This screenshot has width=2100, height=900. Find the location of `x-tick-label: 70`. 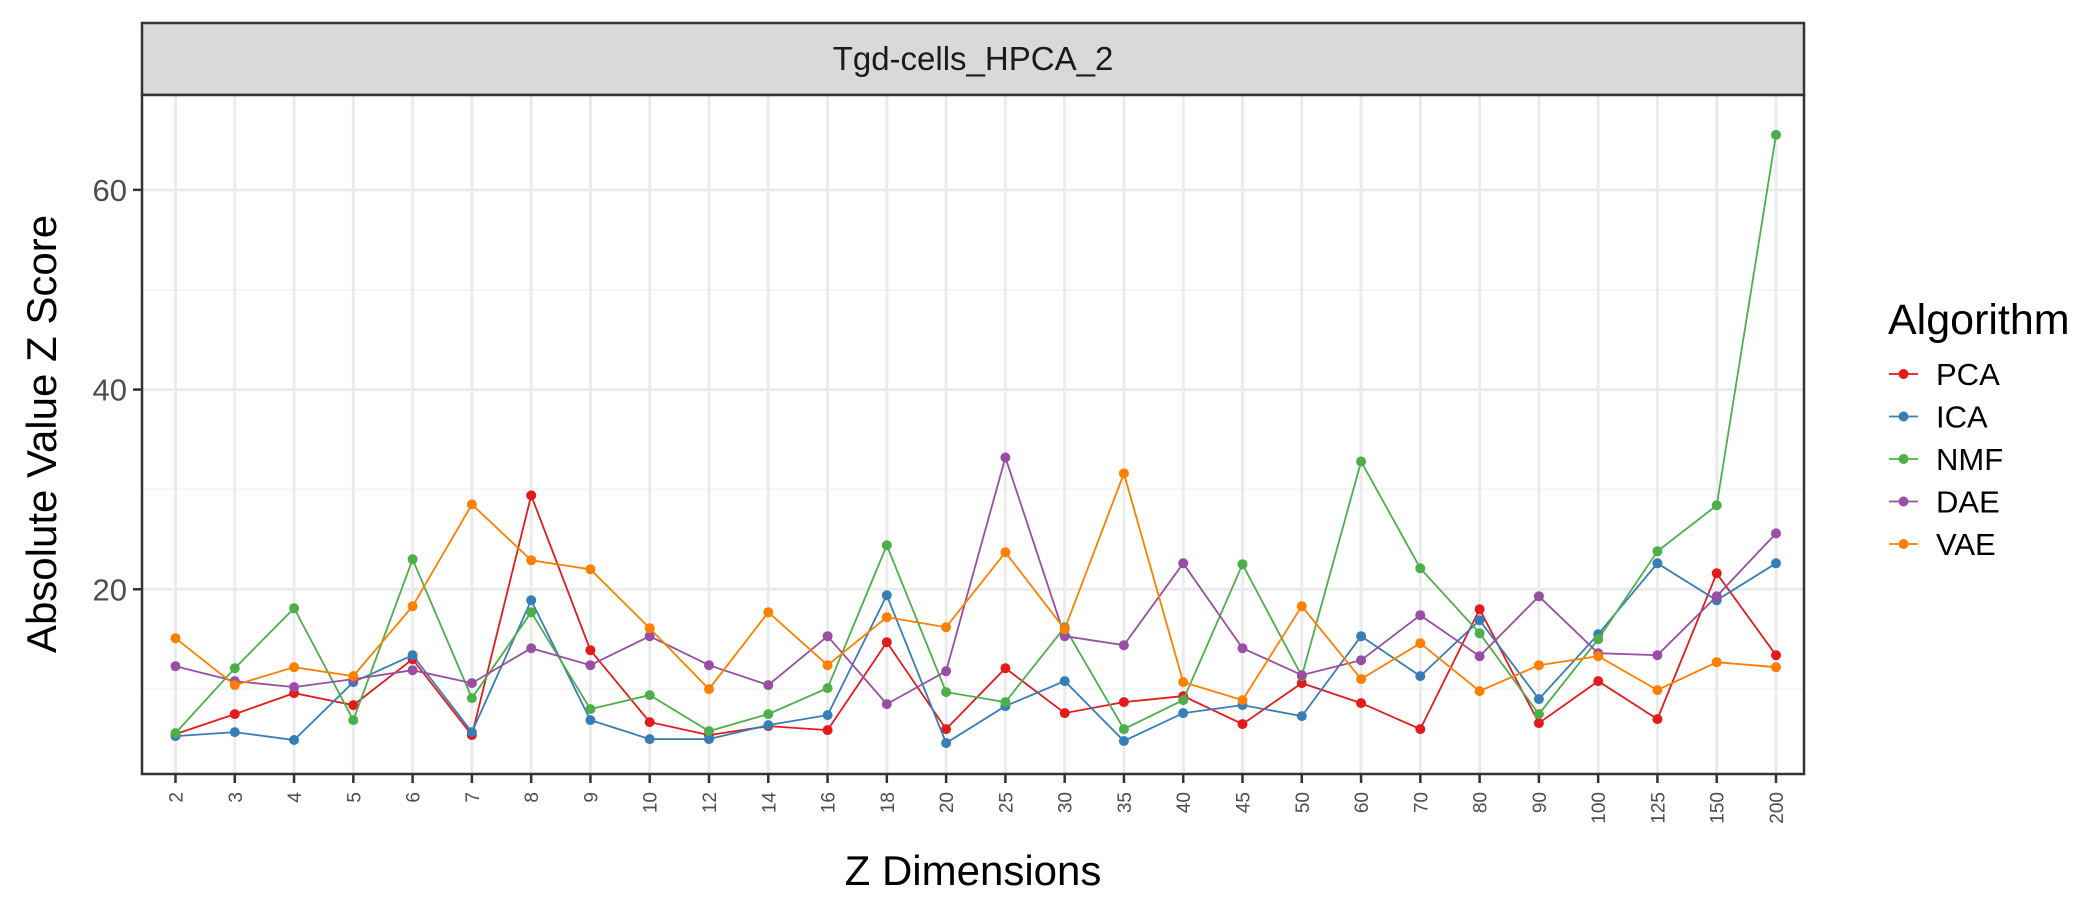

x-tick-label: 70 is located at coordinates (1421, 802).